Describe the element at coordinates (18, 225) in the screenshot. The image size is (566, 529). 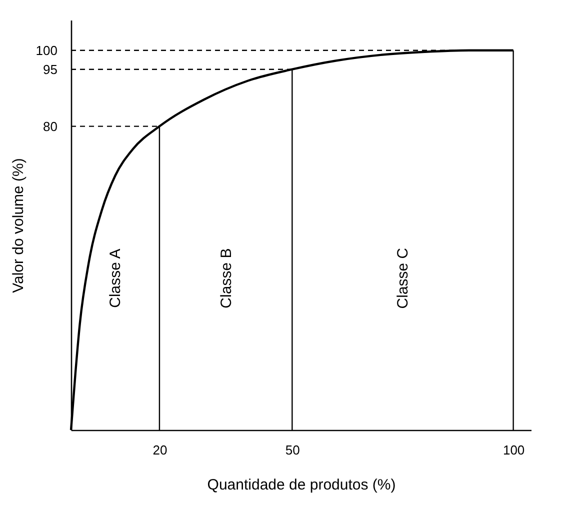
I see `y-axis-title: Valor do volume (%)` at that location.